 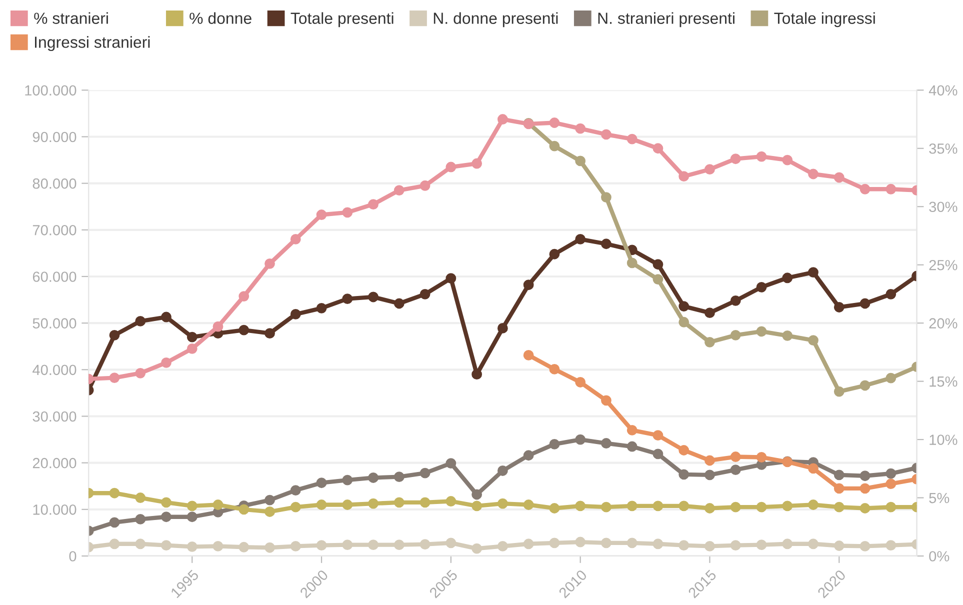 What do you see at coordinates (342, 20) in the screenshot?
I see `legend-label: Totale presenti` at bounding box center [342, 20].